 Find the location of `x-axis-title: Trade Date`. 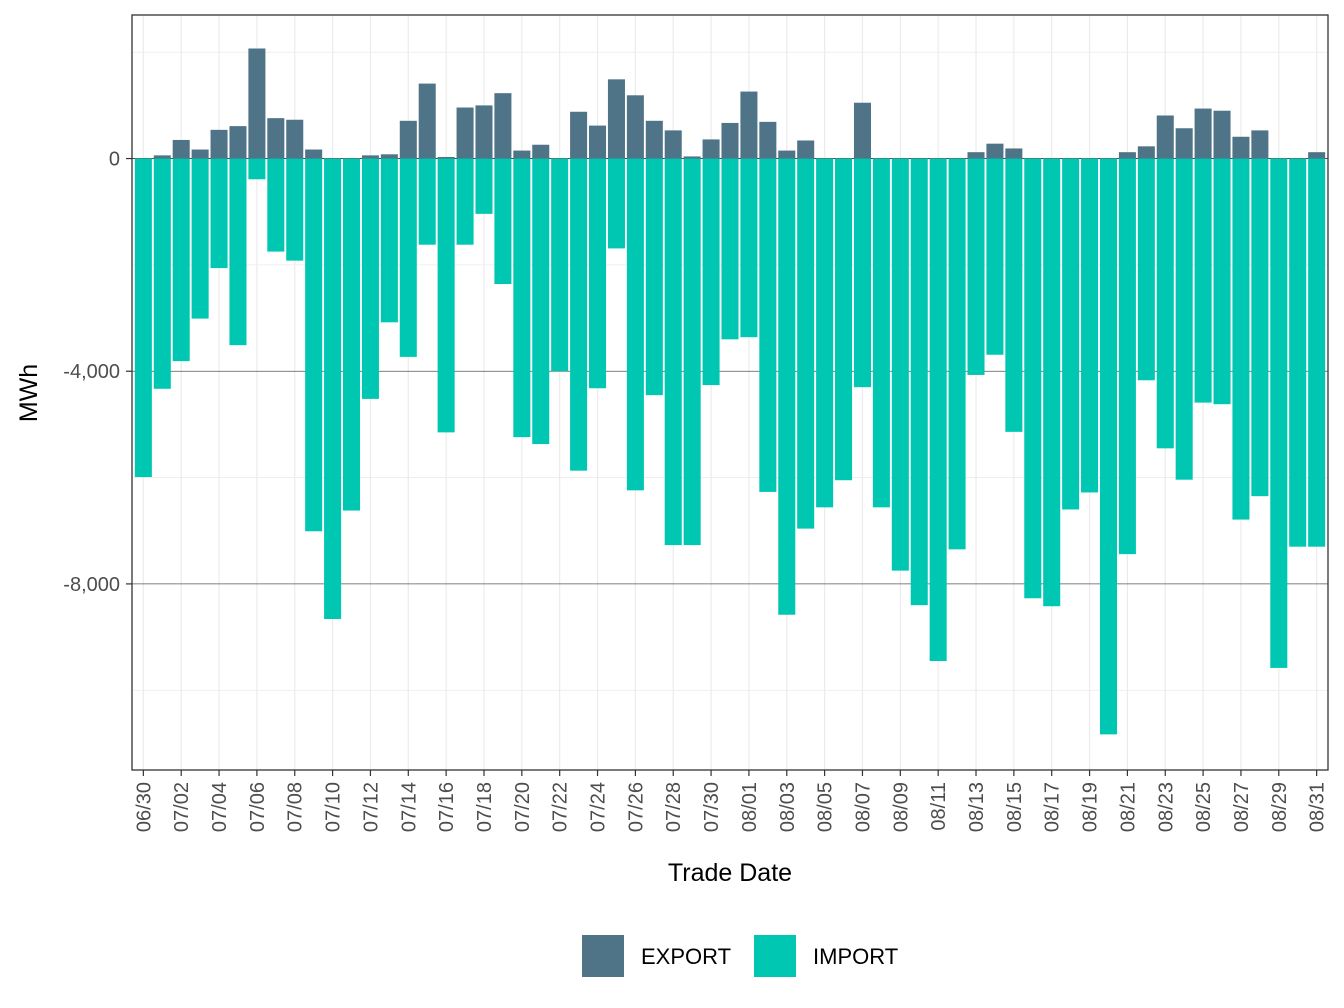

x-axis-title: Trade Date is located at coordinates (730, 873).